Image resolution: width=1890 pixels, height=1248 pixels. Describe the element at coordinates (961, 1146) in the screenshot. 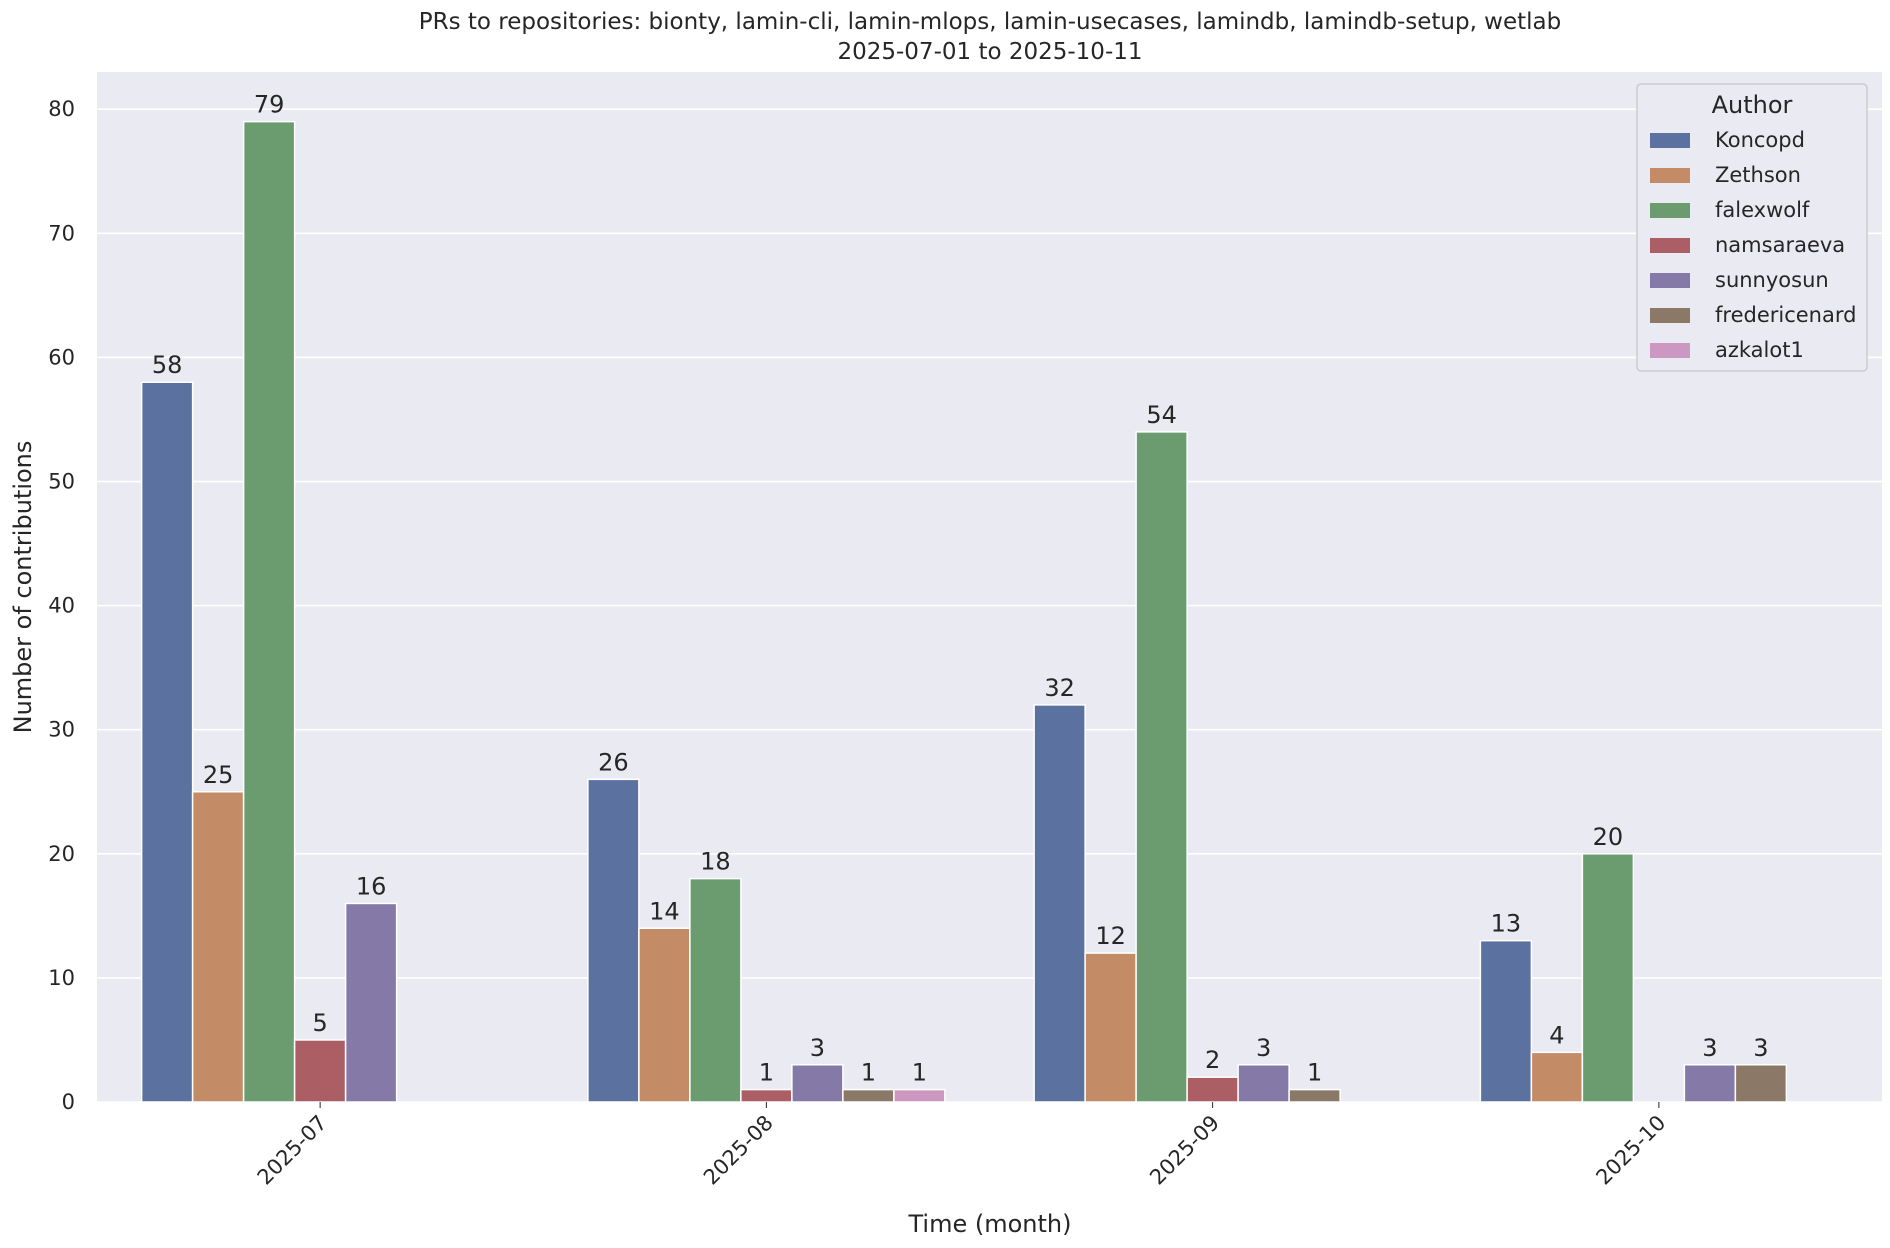

I see `x-axis-ticks: 2025-07 2025-08 2025-09 2025-10` at that location.